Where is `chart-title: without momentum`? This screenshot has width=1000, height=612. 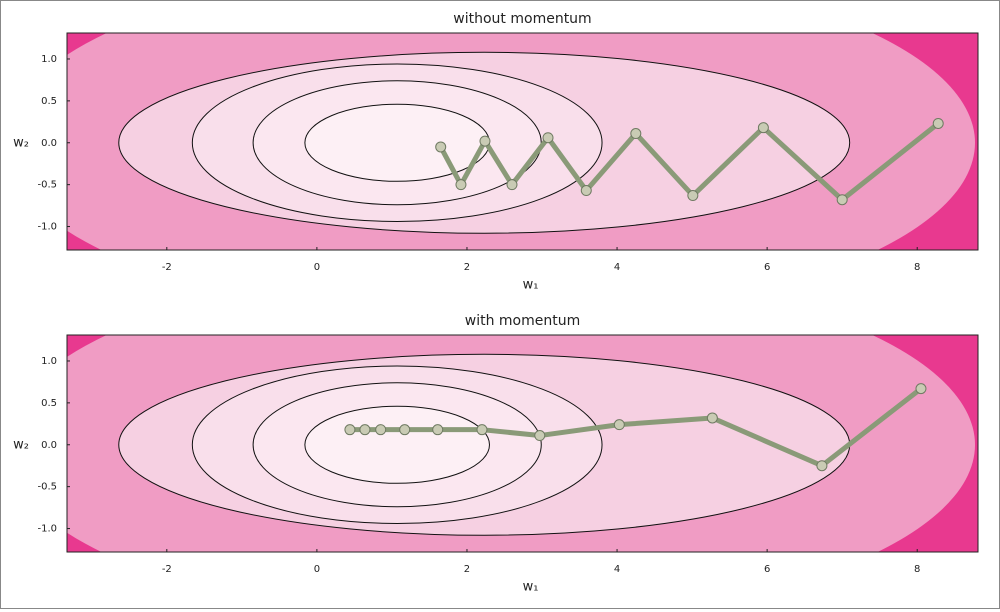
chart-title: without momentum is located at coordinates (522, 19).